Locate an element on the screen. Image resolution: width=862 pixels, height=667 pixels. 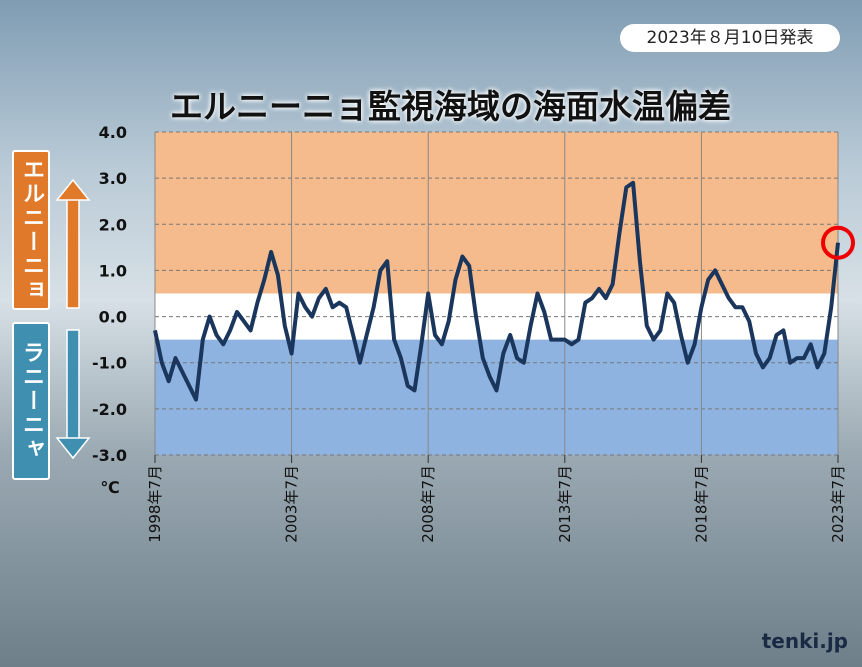
date-label: 2023年８月10日発表 is located at coordinates (730, 38).